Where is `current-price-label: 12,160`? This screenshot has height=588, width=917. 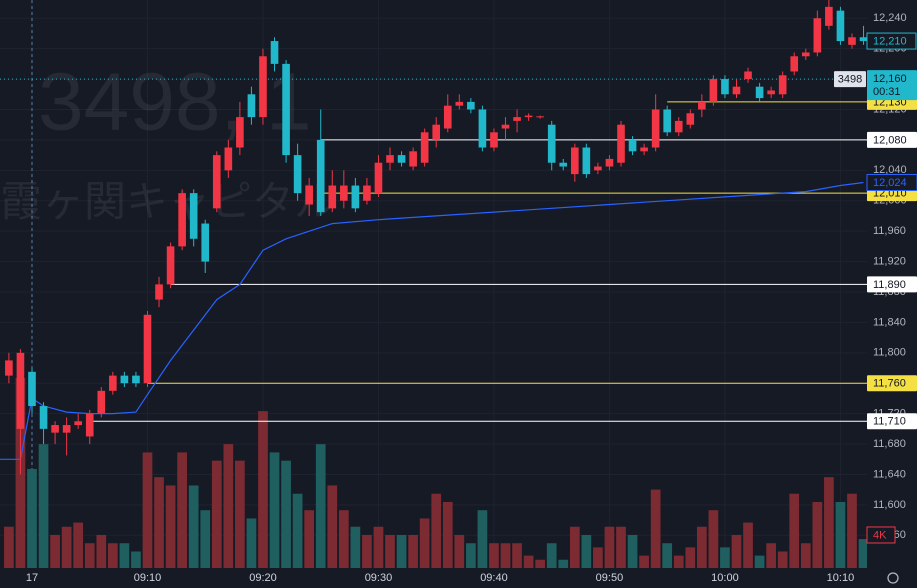
current-price-label: 12,160 is located at coordinates (890, 79).